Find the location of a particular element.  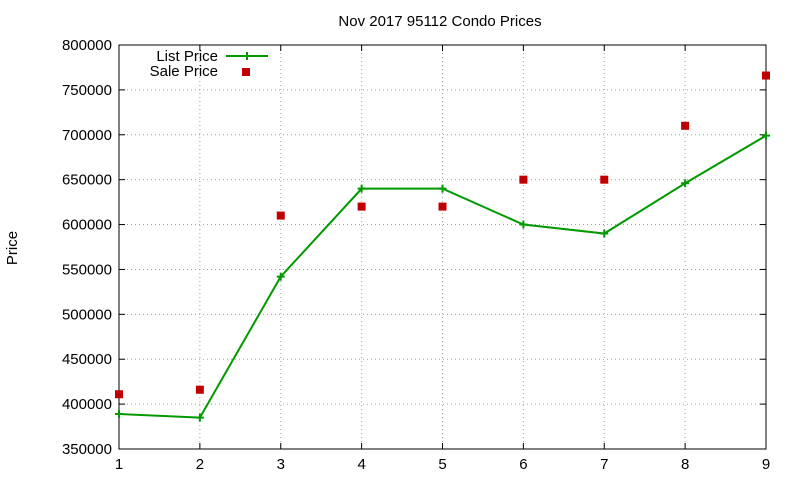

x-tick-label: 6 is located at coordinates (523, 464).